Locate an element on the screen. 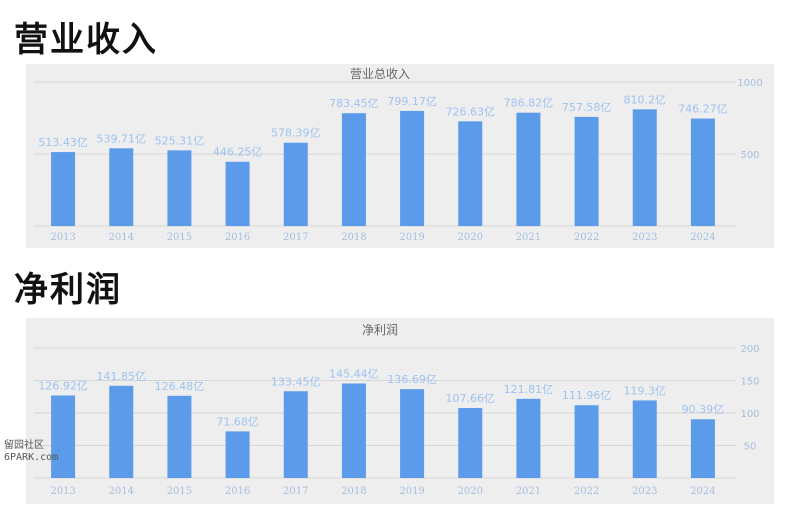 The height and width of the screenshot is (520, 800). data-label: 145.44亿 is located at coordinates (354, 373).